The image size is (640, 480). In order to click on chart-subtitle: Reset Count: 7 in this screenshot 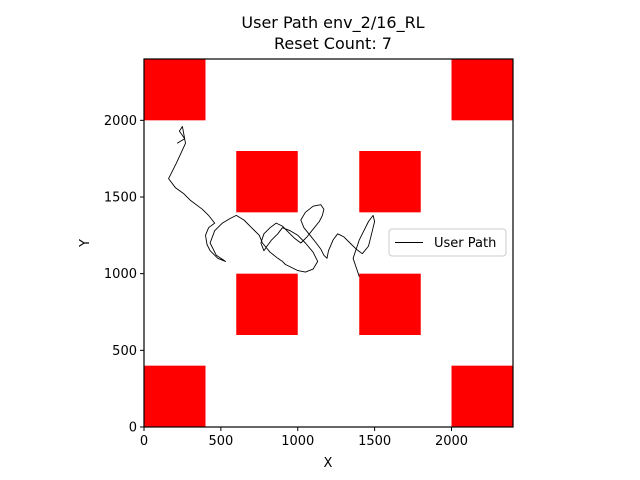, I will do `click(333, 43)`.